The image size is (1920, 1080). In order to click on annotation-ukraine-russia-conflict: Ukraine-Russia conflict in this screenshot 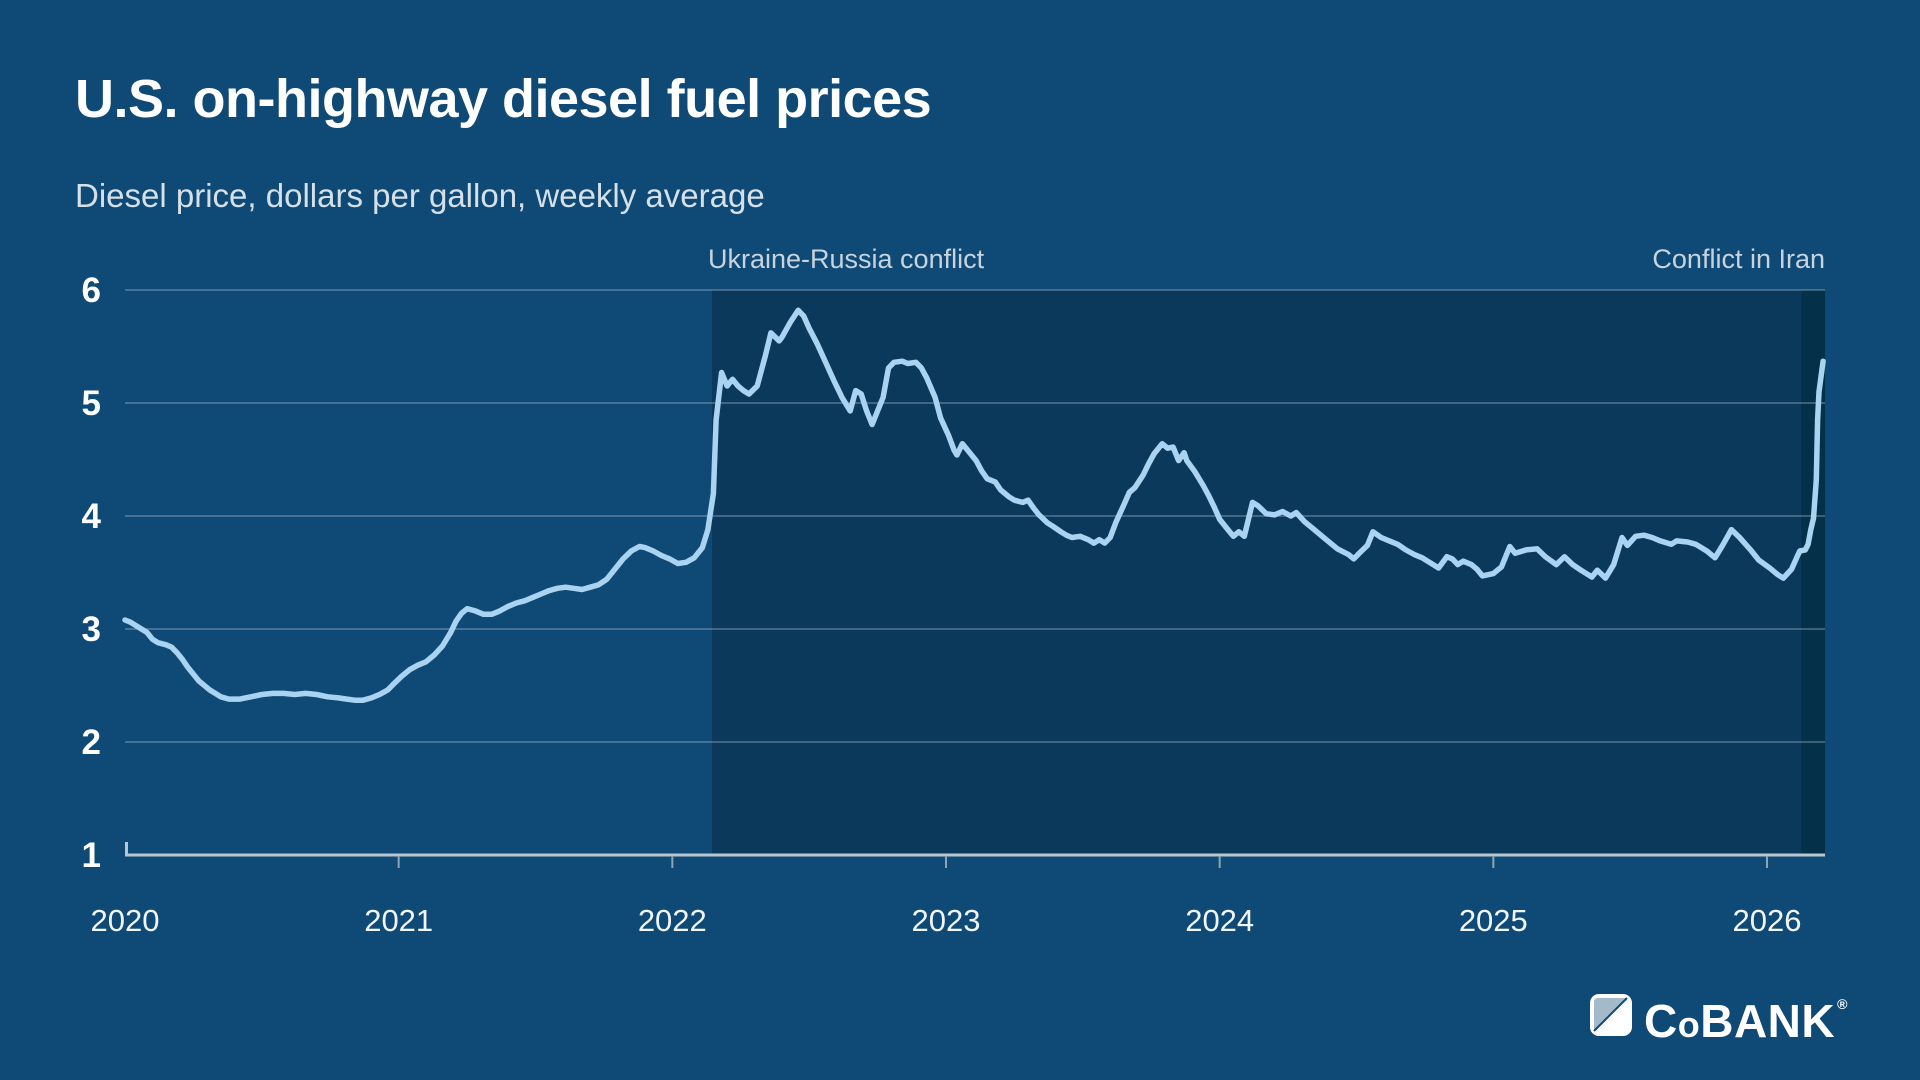, I will do `click(846, 259)`.